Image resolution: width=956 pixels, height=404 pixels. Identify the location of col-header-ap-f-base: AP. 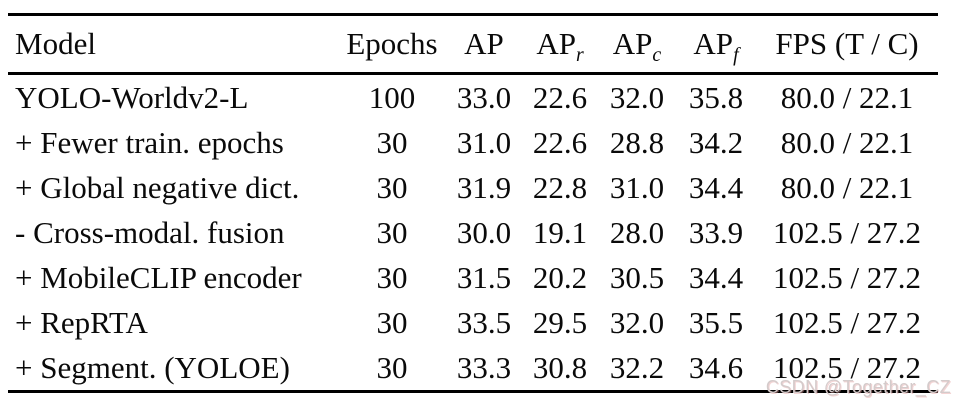
(713, 43).